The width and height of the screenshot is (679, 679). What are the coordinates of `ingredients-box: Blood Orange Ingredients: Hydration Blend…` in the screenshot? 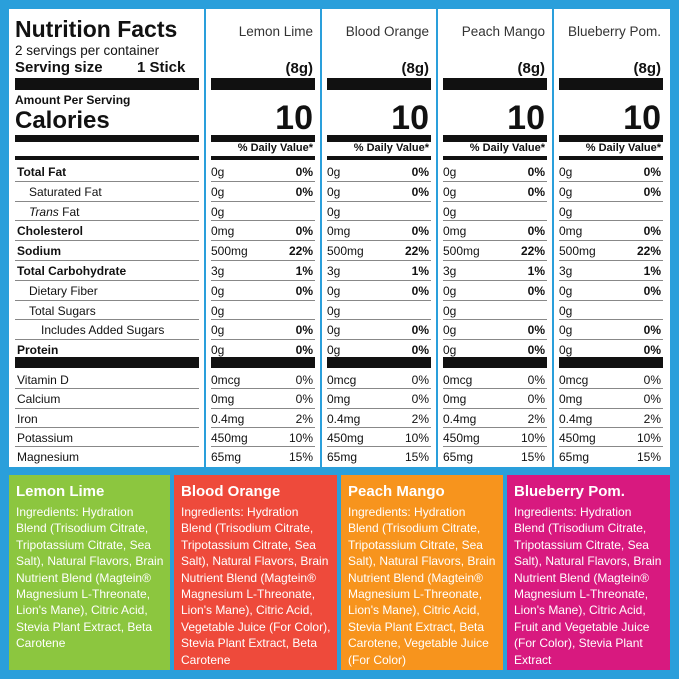 It's located at (255, 572).